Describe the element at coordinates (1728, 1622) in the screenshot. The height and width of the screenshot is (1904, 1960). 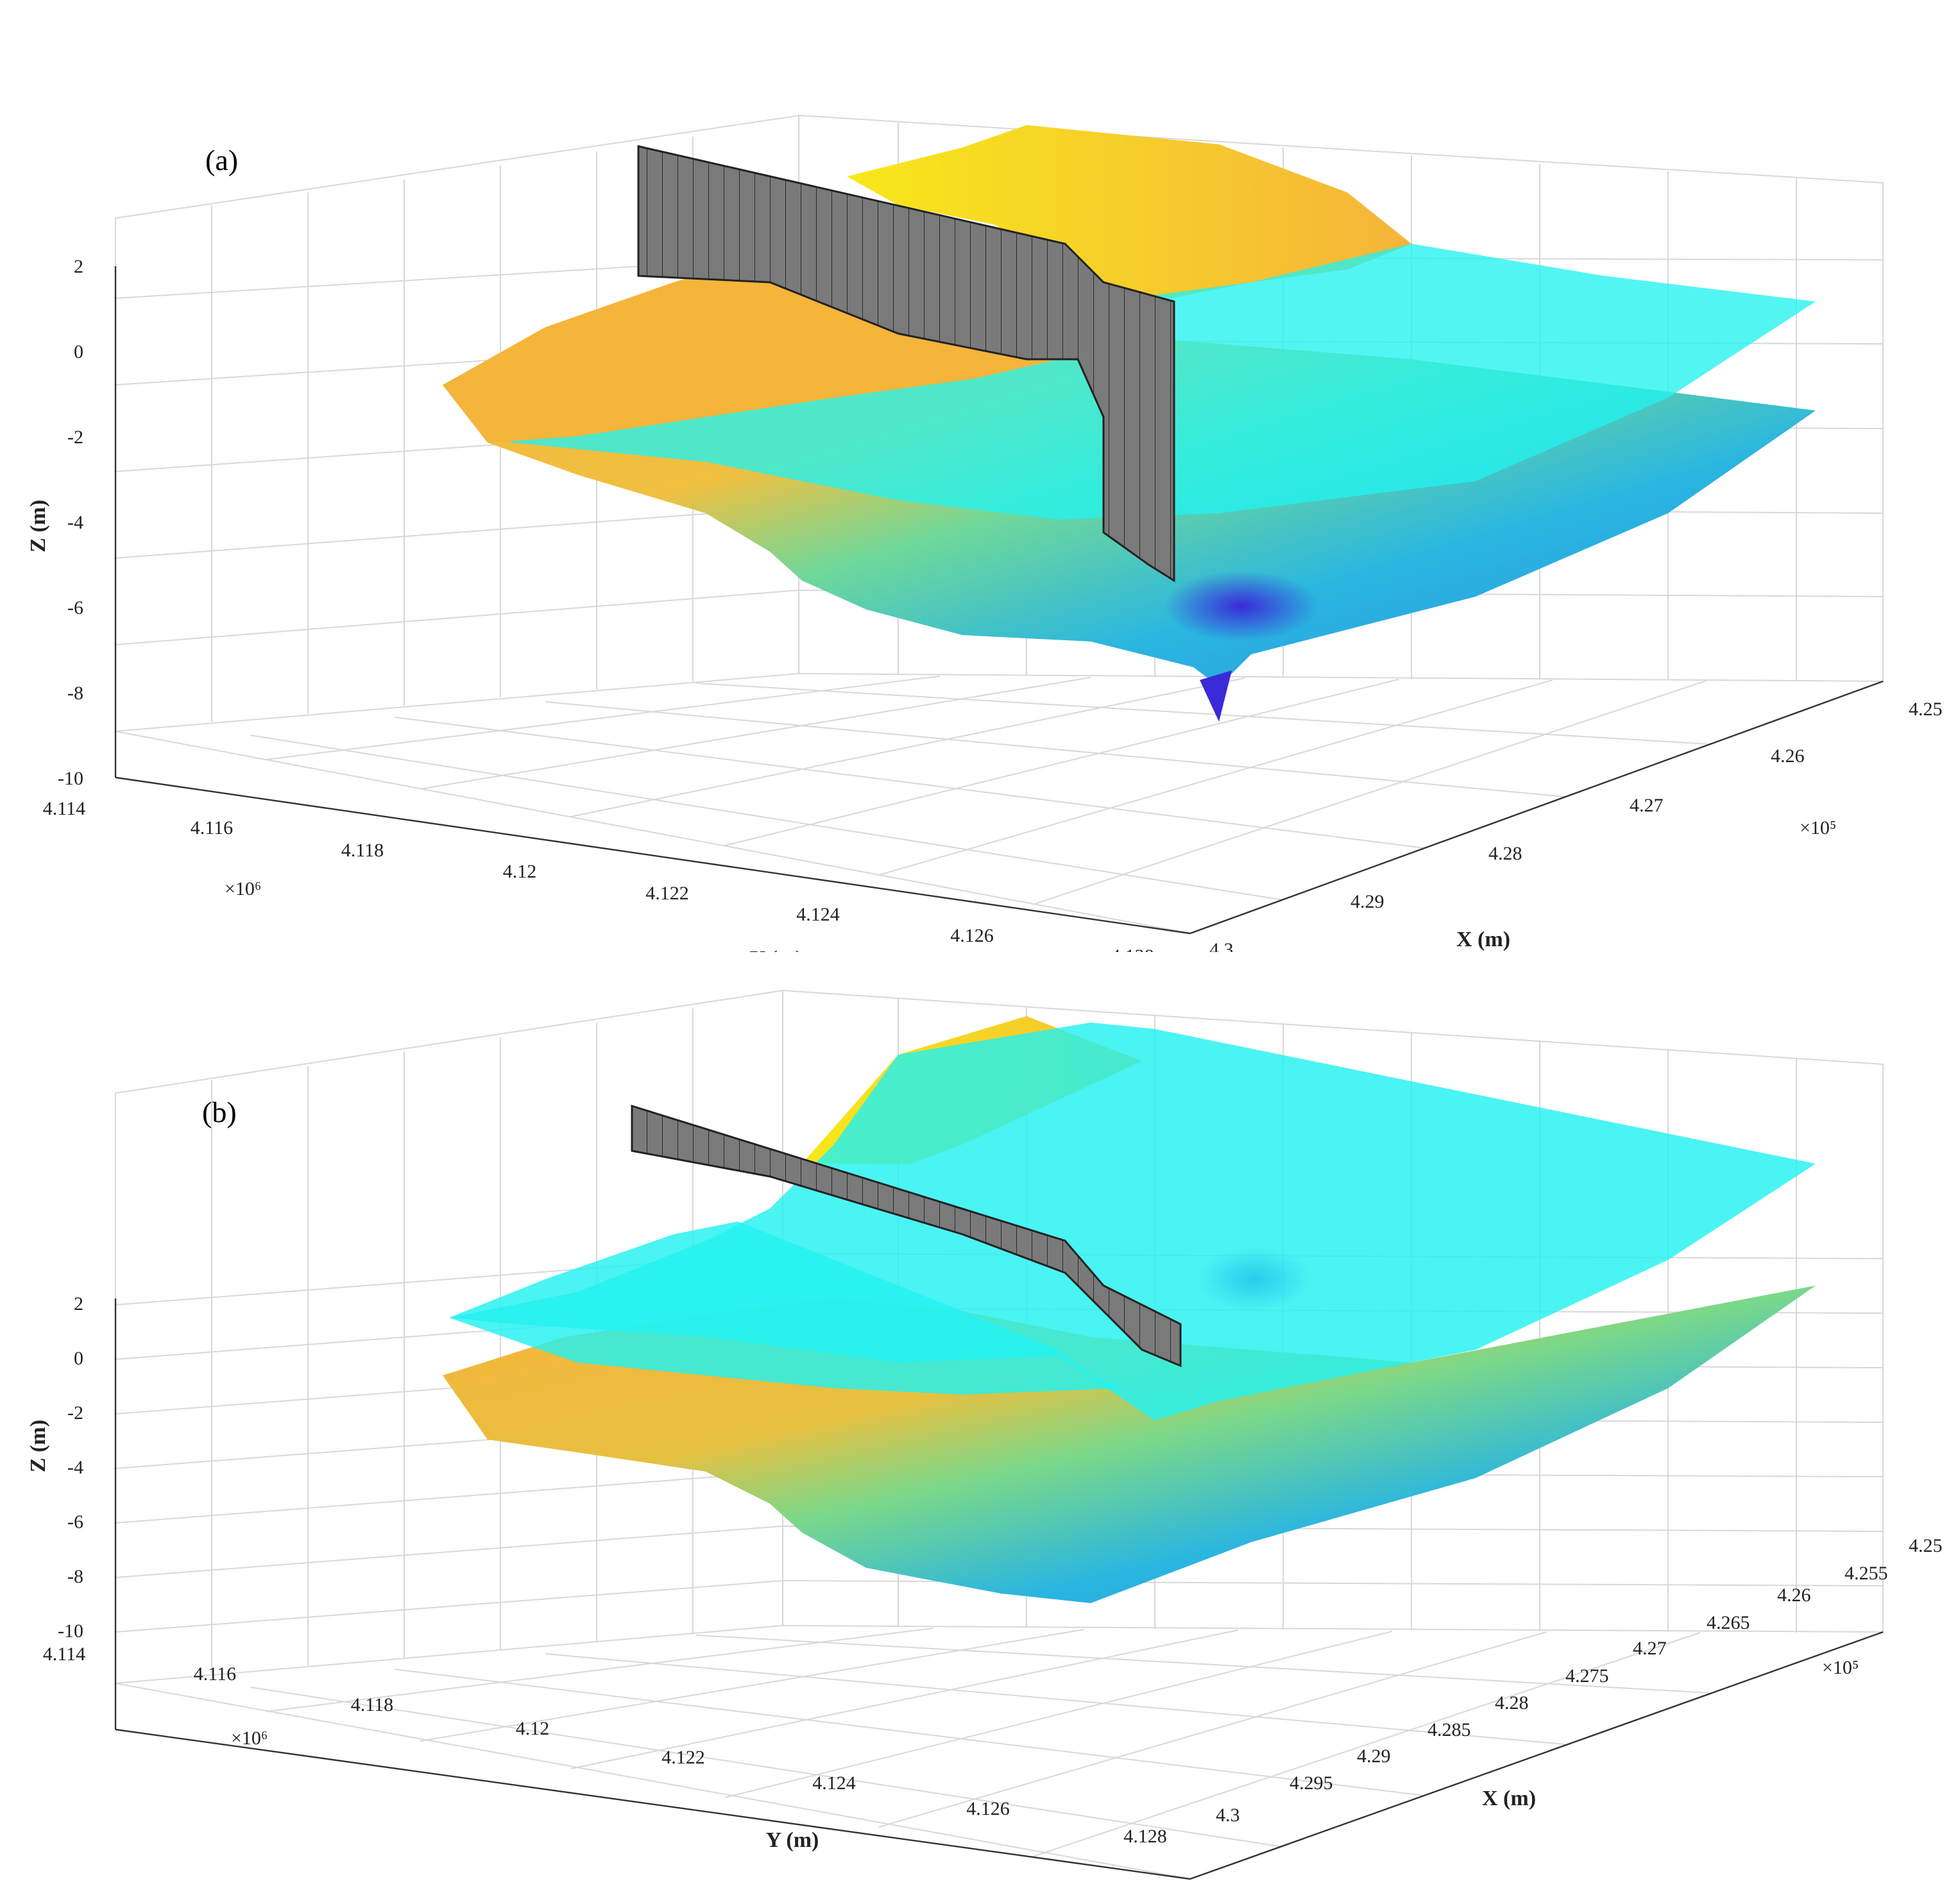
I see `x-tick-label: 4.265` at that location.